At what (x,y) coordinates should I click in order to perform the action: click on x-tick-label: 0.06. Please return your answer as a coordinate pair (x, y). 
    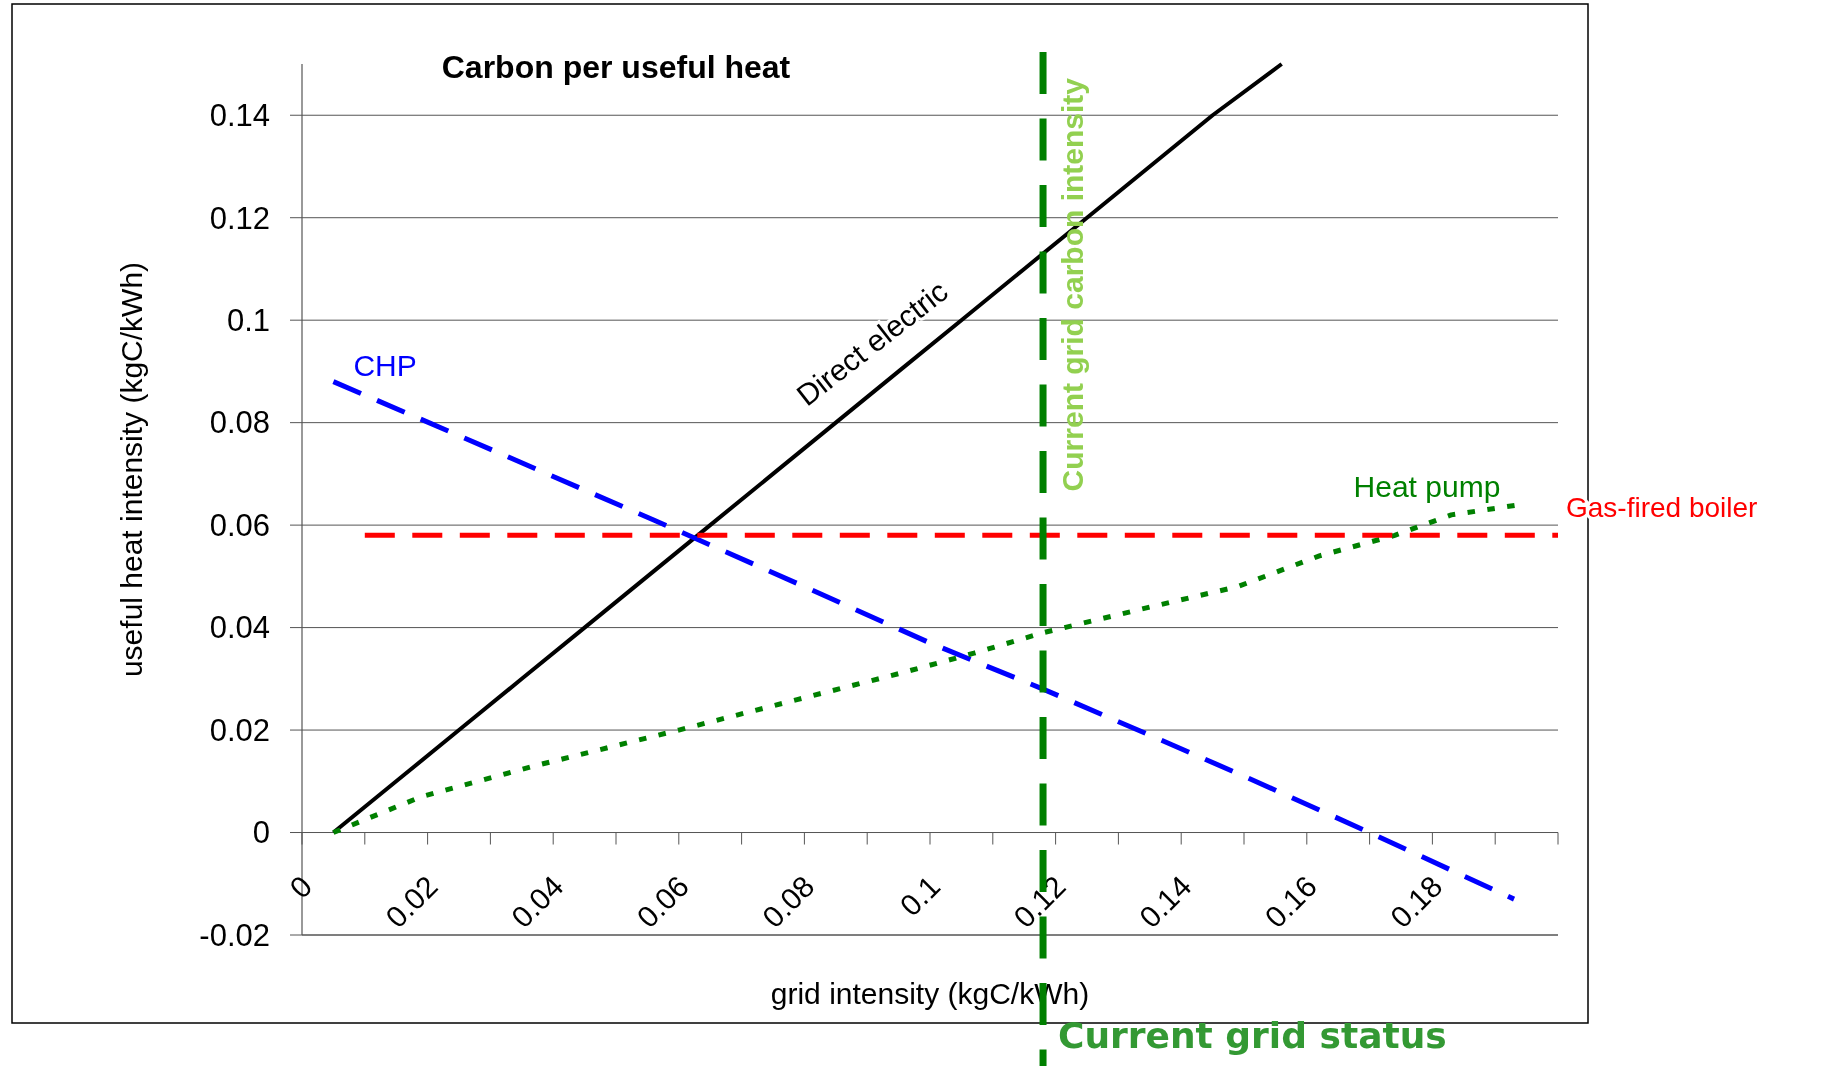
    Looking at the image, I should click on (663, 902).